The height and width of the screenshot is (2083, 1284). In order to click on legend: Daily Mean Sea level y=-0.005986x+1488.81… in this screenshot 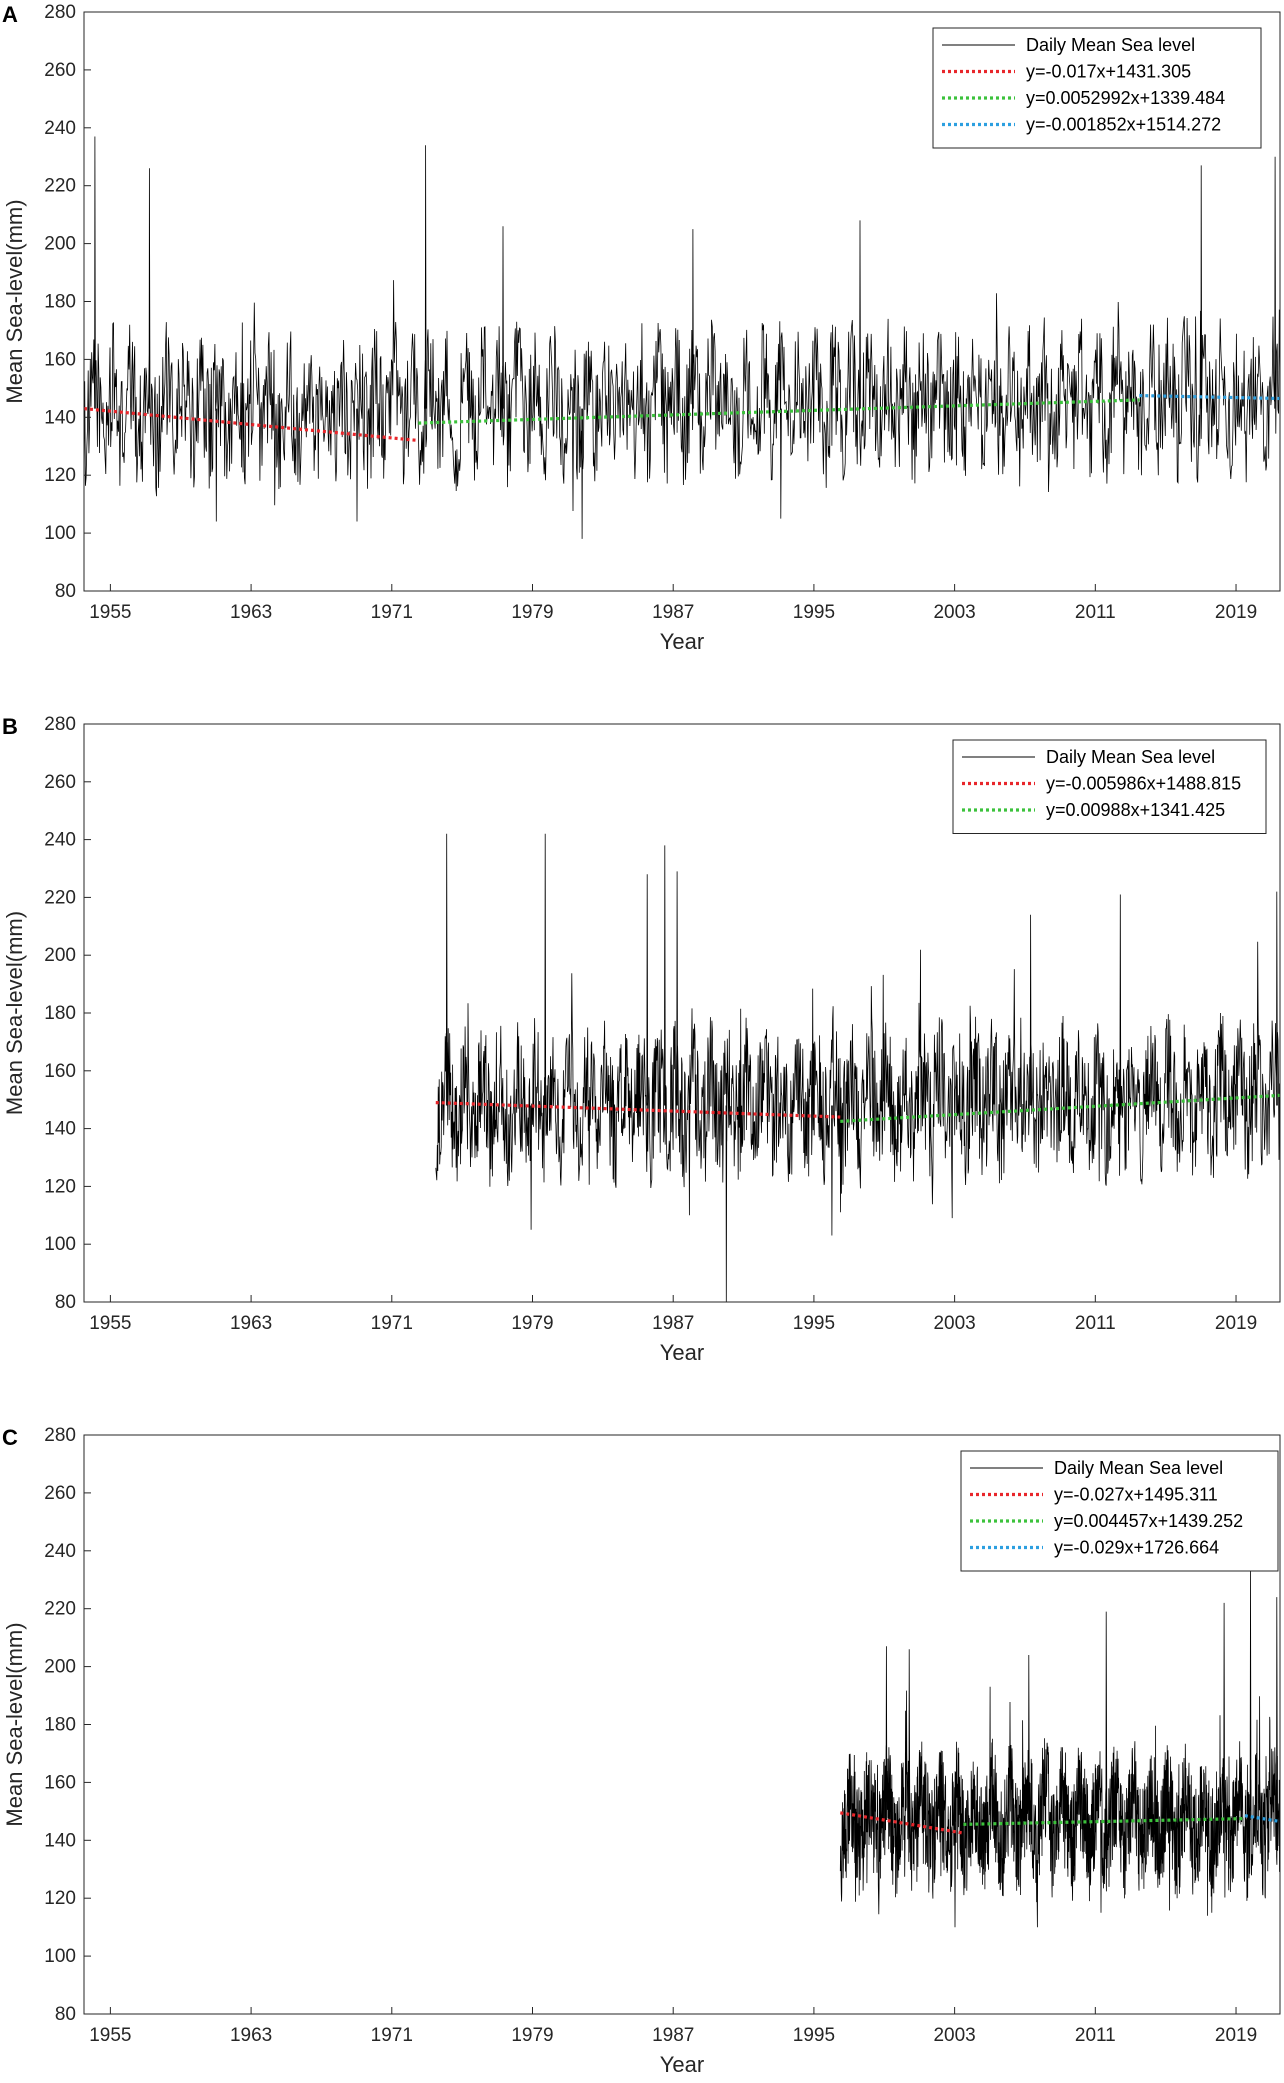, I will do `click(1109, 786)`.